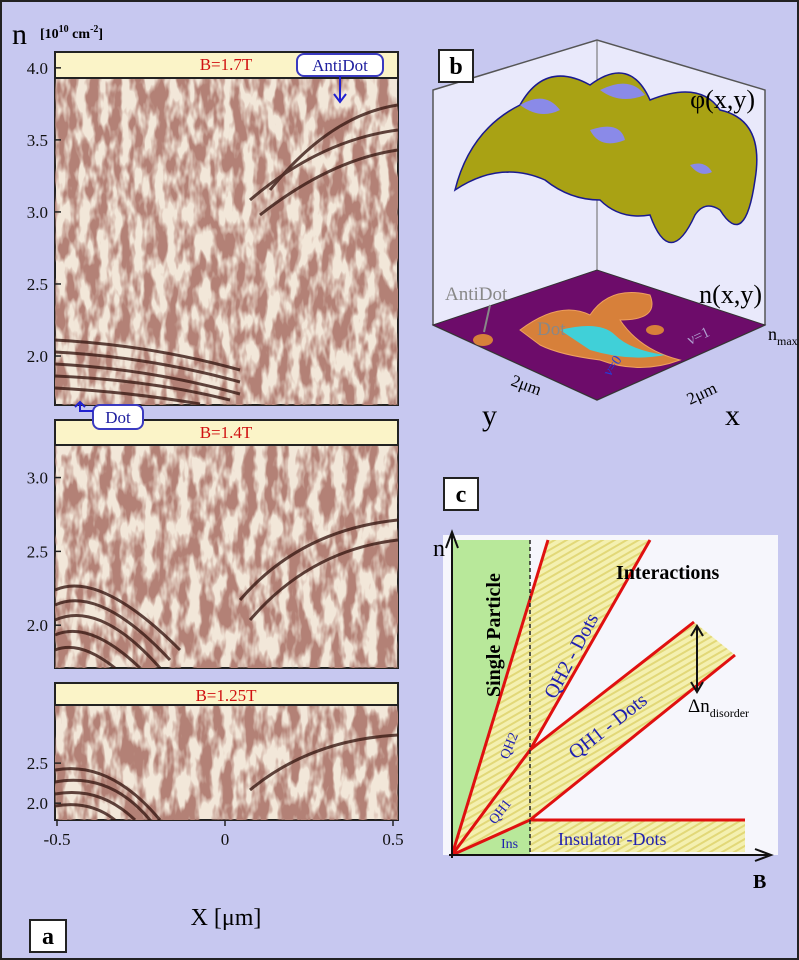 This screenshot has height=960, width=799. Describe the element at coordinates (668, 573) in the screenshot. I see `region-label: Interactions` at that location.